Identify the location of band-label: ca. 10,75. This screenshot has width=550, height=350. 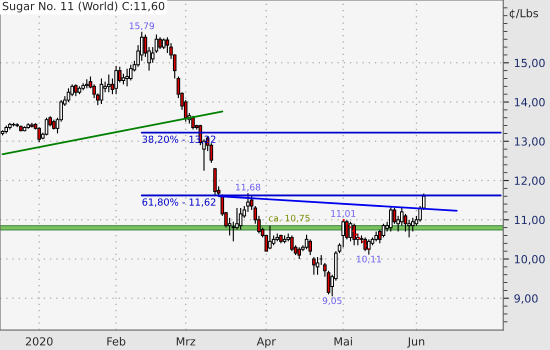
(289, 218).